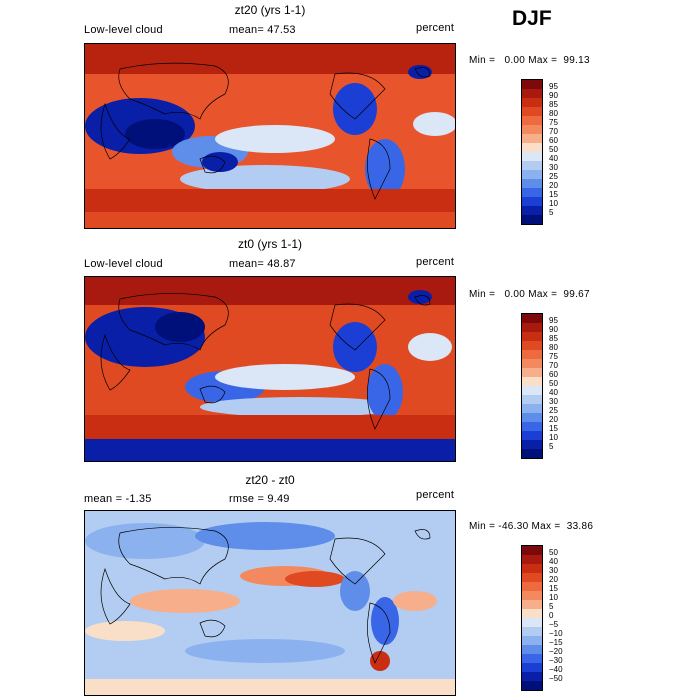  I want to click on colorbar-tick-label: −10, so click(556, 633).